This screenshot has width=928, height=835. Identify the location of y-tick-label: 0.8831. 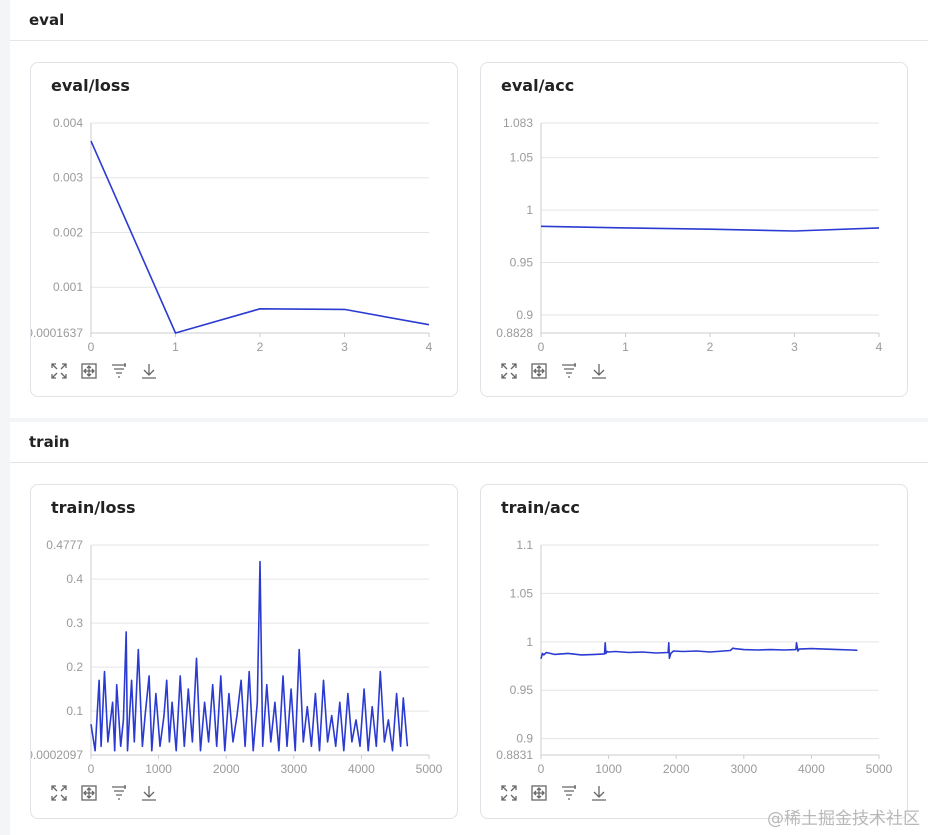
(514, 755).